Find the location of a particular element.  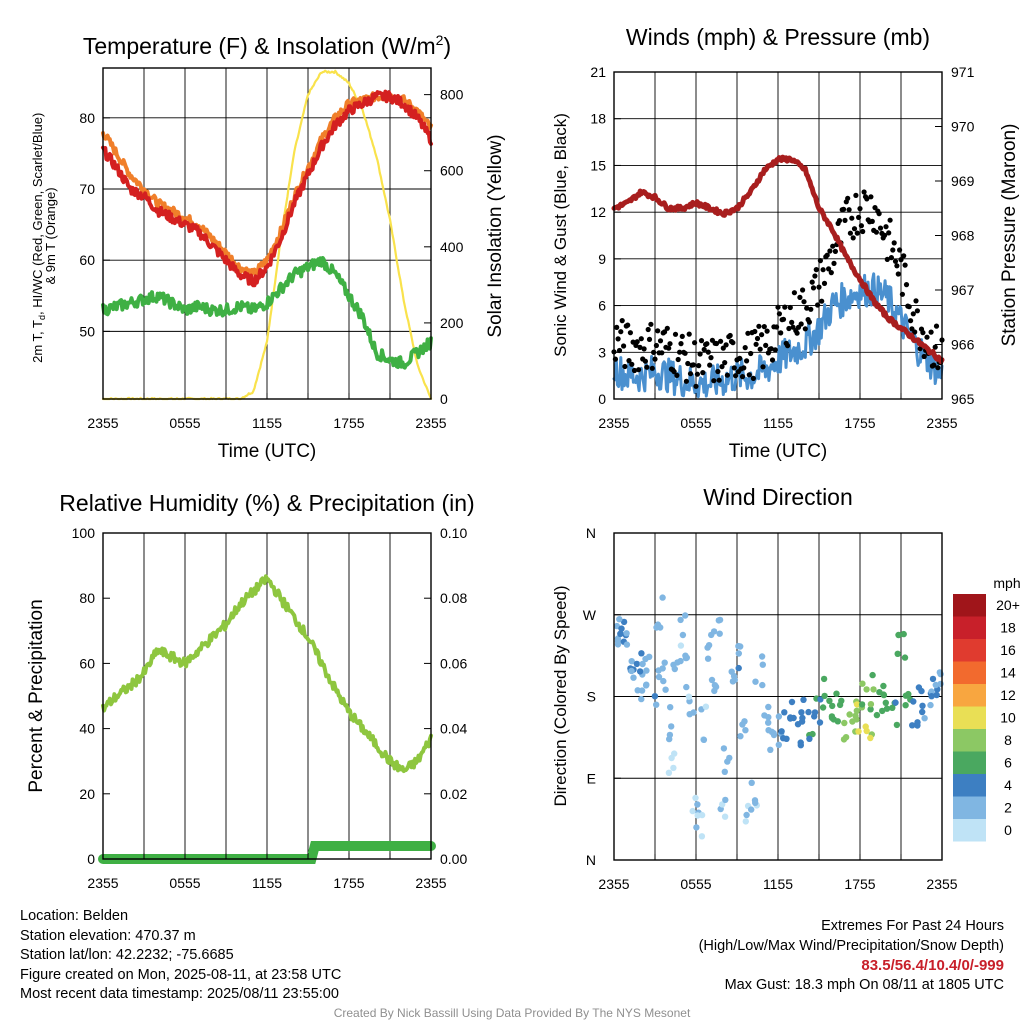

y-tick-label: E is located at coordinates (591, 778).